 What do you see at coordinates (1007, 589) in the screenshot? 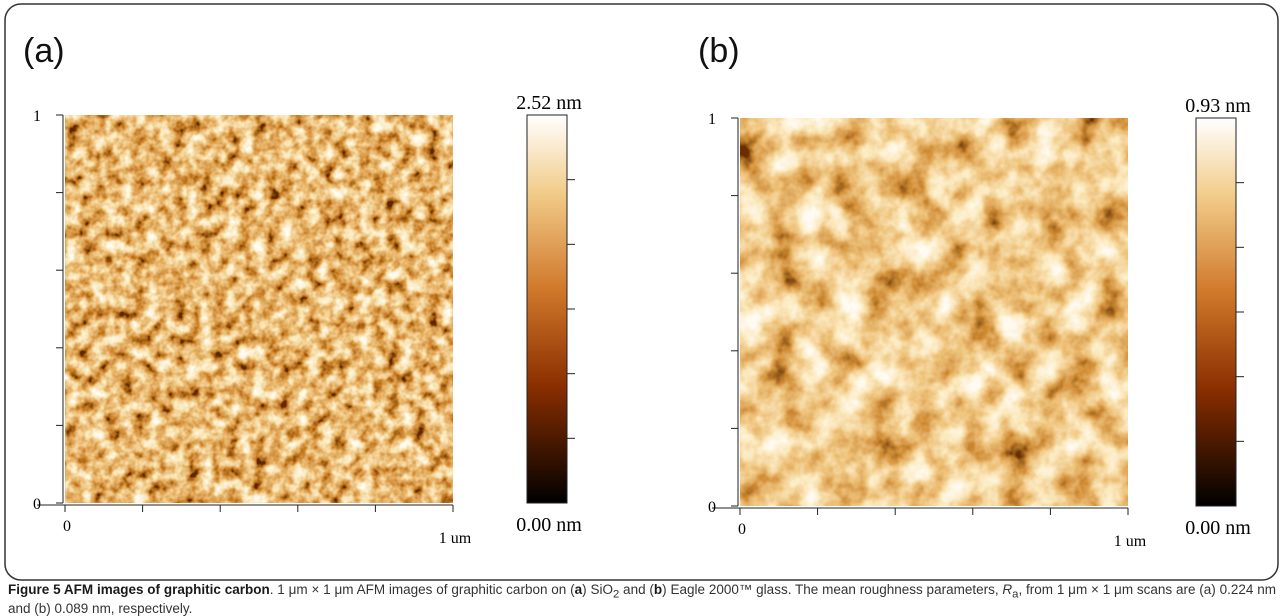
I see `caption-italic: R` at bounding box center [1007, 589].